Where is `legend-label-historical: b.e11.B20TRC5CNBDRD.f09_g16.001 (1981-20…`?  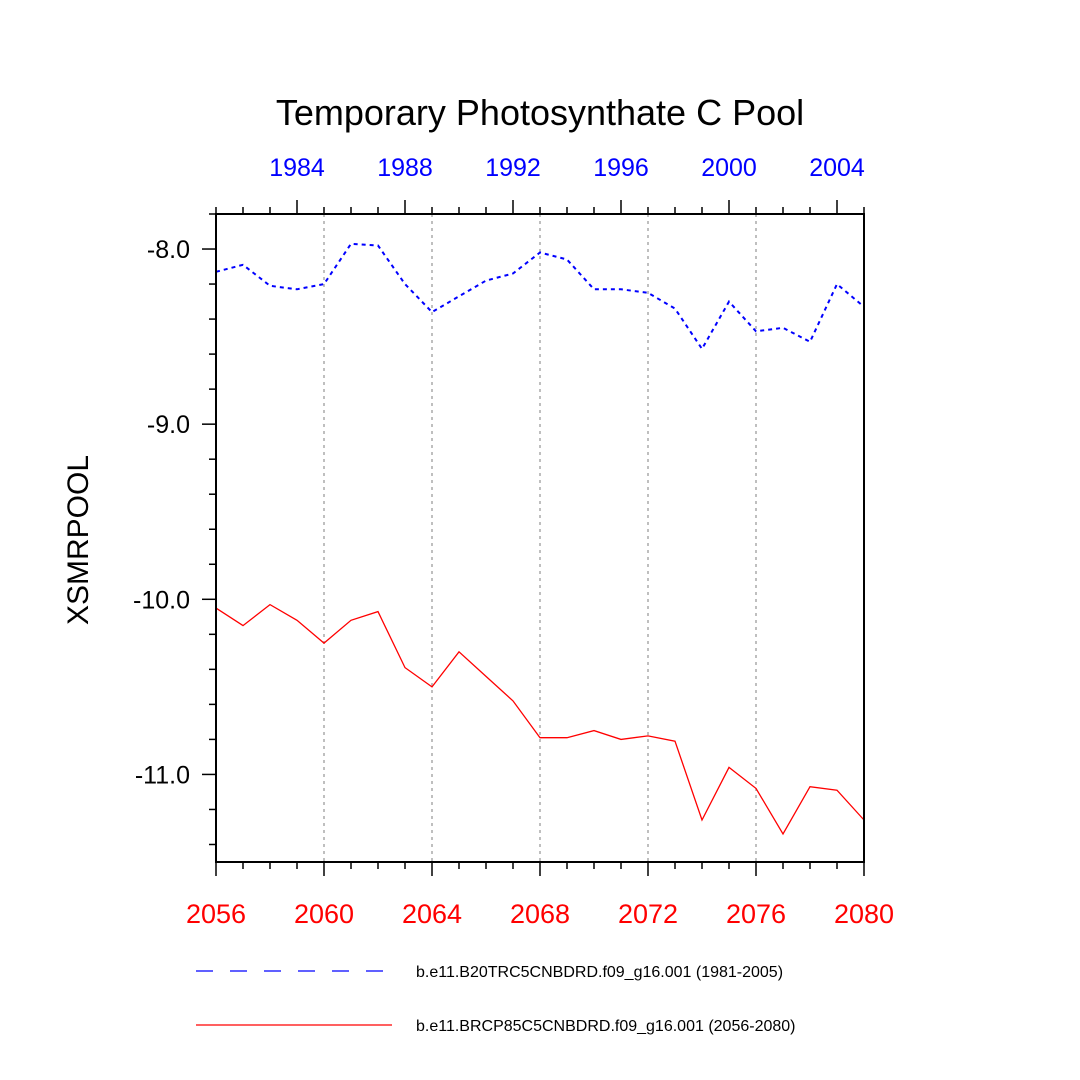 legend-label-historical: b.e11.B20TRC5CNBDRD.f09_g16.001 (1981-20… is located at coordinates (599, 972).